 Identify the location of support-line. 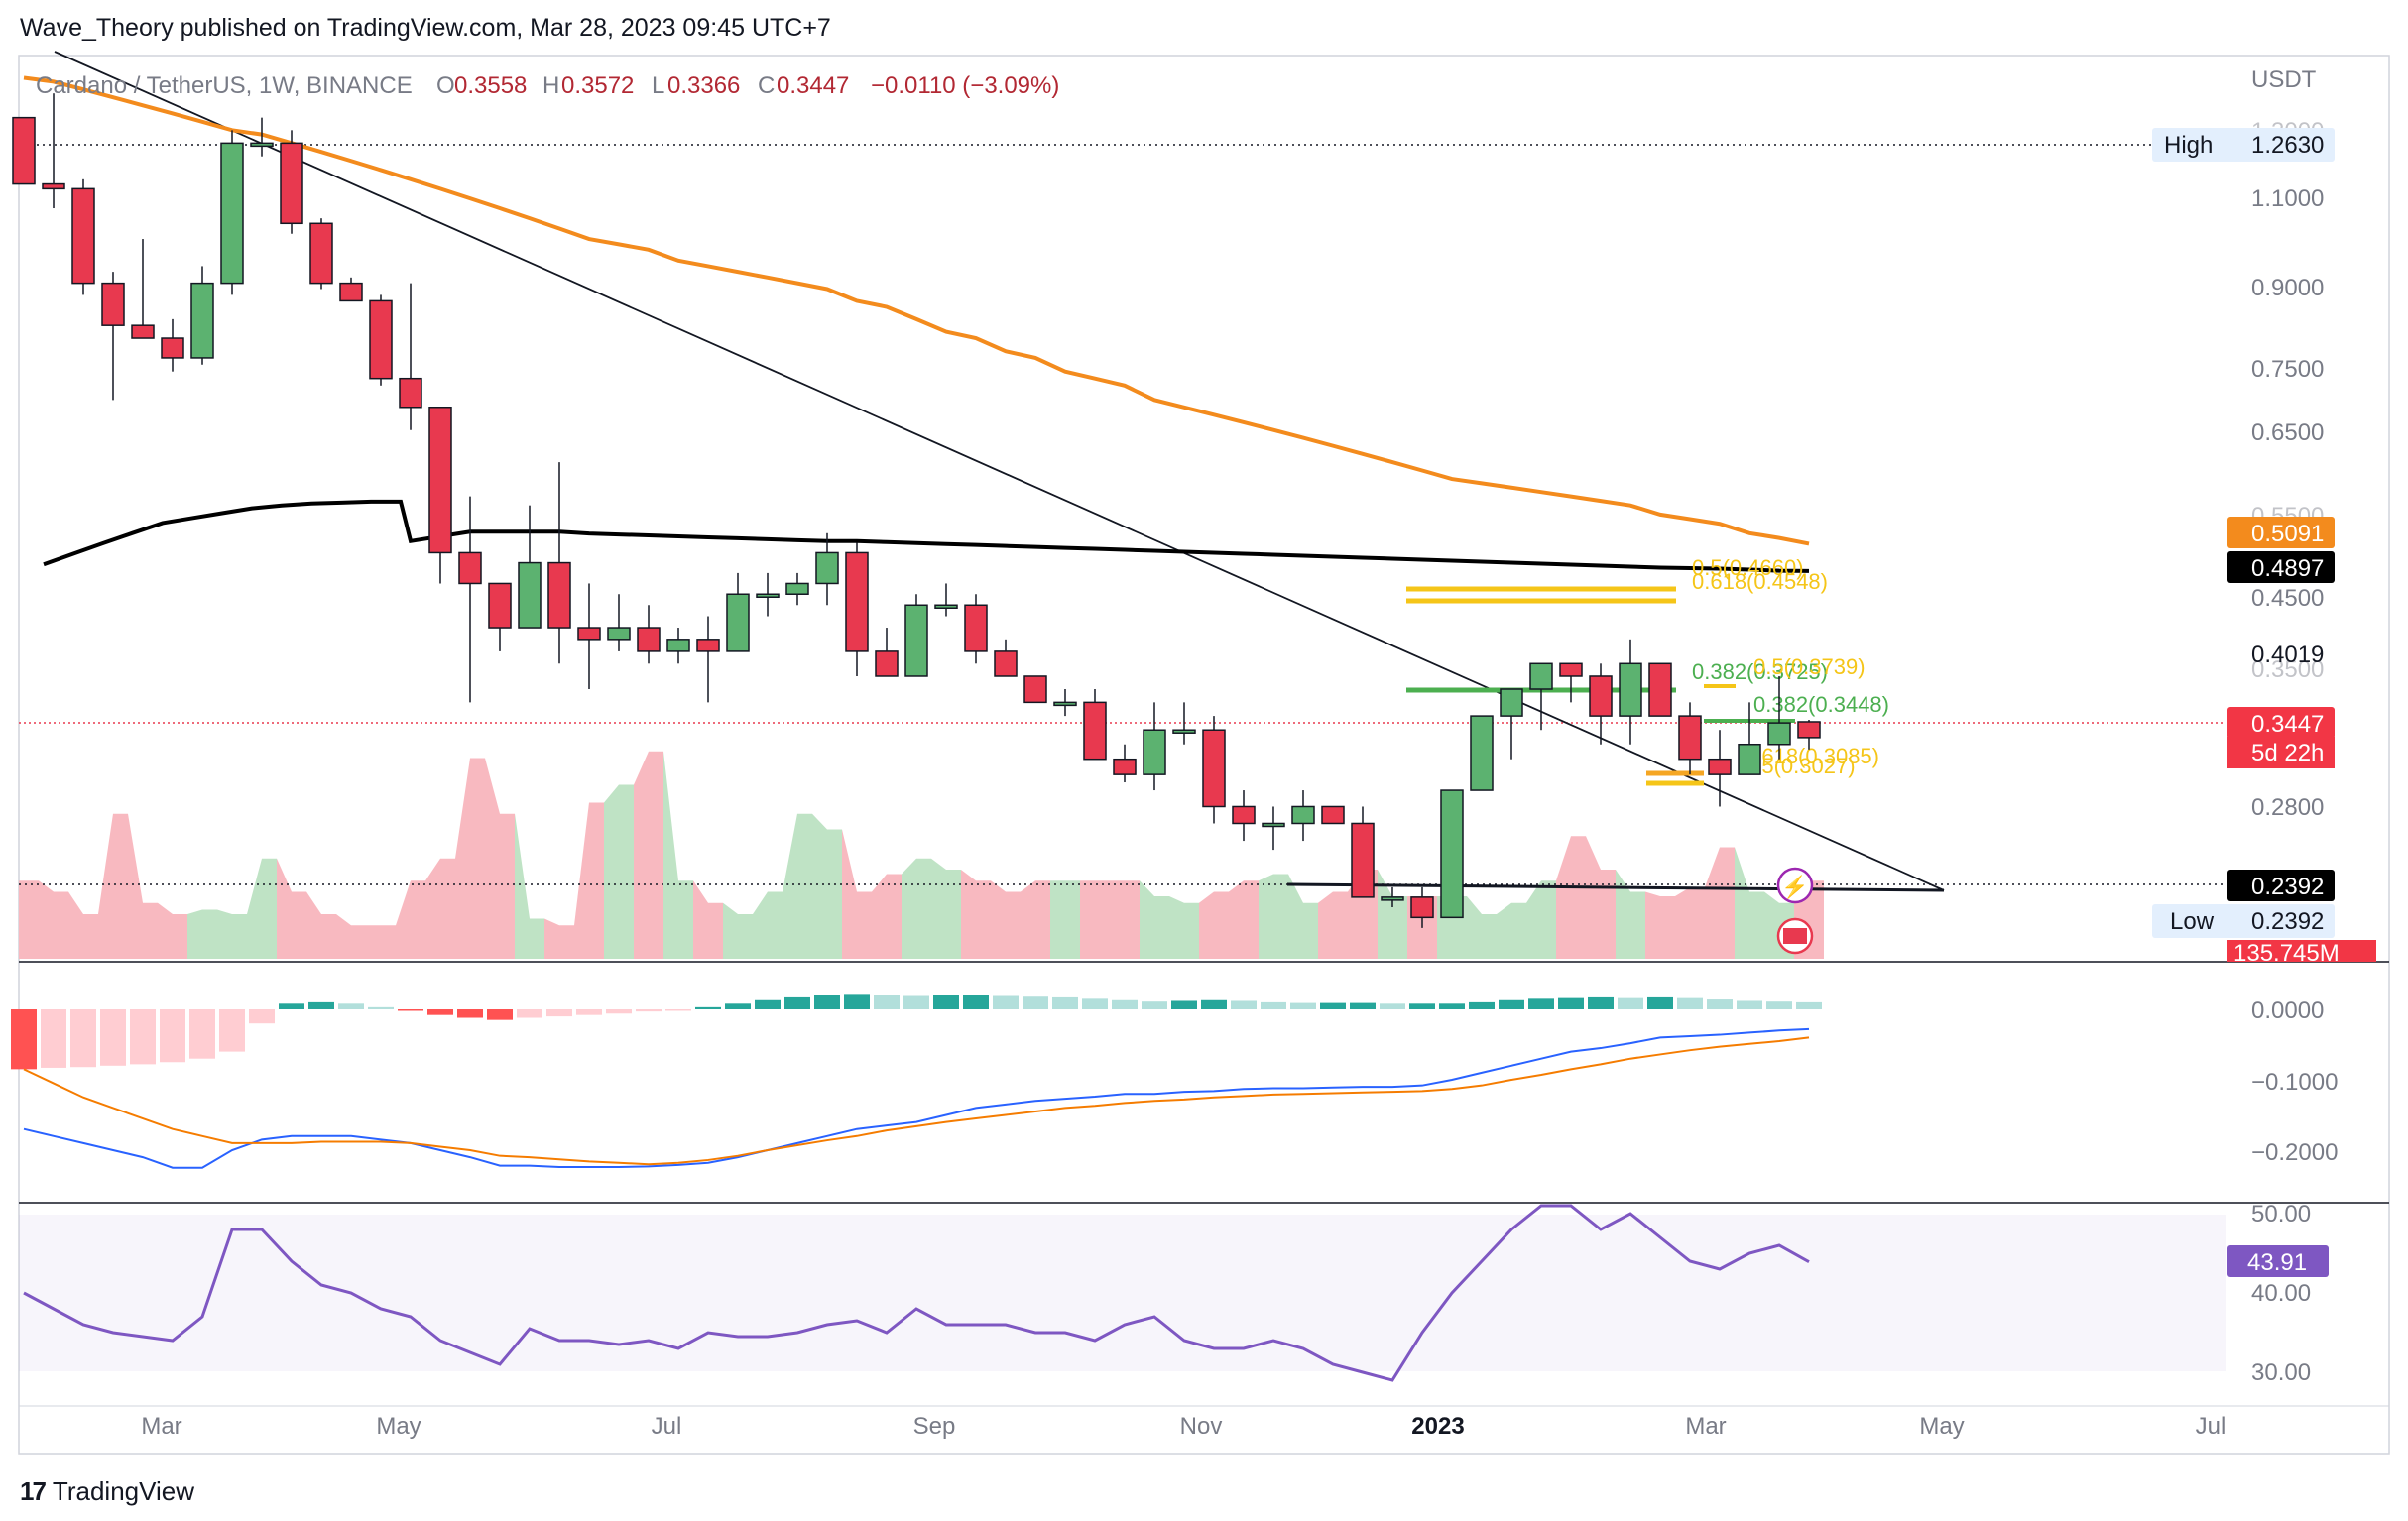
(1616, 887).